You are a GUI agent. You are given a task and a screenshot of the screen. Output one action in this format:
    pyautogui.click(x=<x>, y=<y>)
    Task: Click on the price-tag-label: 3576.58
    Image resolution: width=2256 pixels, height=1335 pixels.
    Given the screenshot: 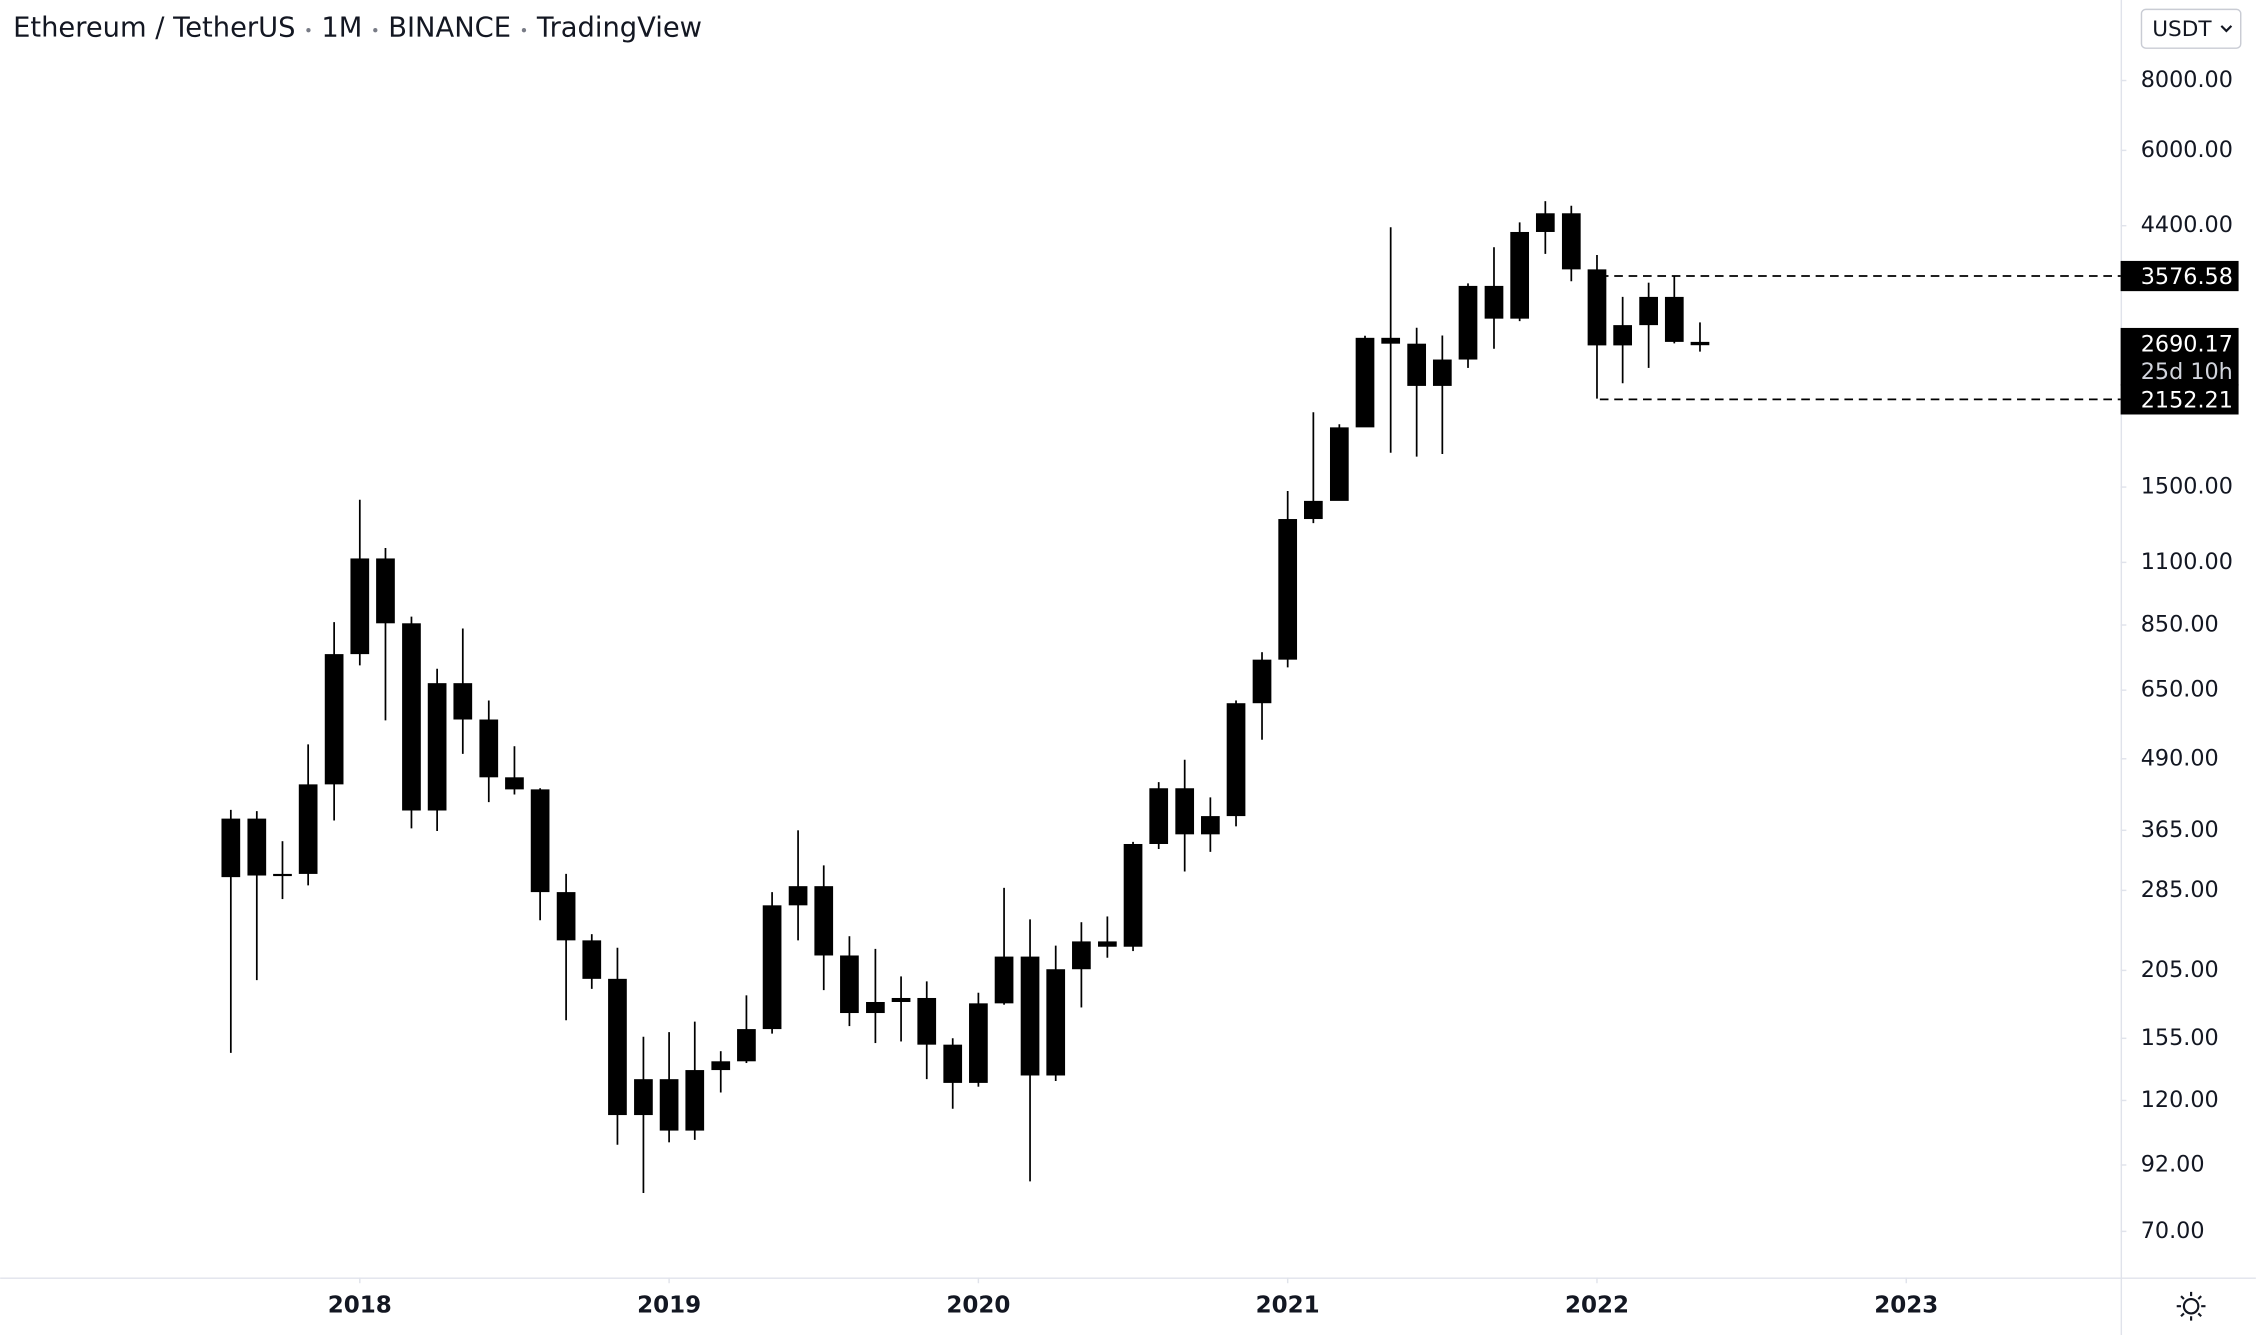 What is the action you would take?
    pyautogui.click(x=2187, y=277)
    